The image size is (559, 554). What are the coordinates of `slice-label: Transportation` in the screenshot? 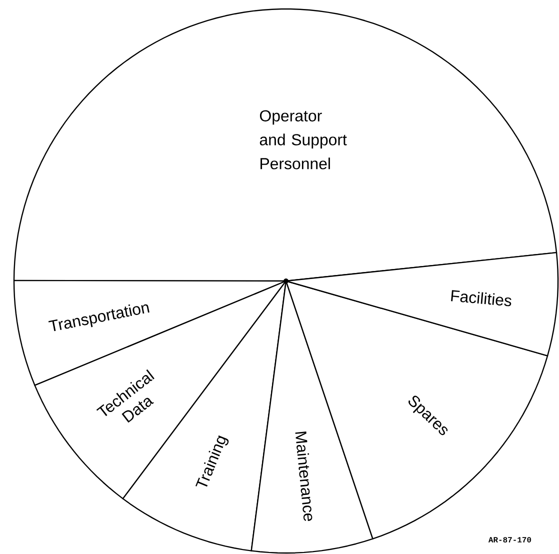 It's located at (99, 318).